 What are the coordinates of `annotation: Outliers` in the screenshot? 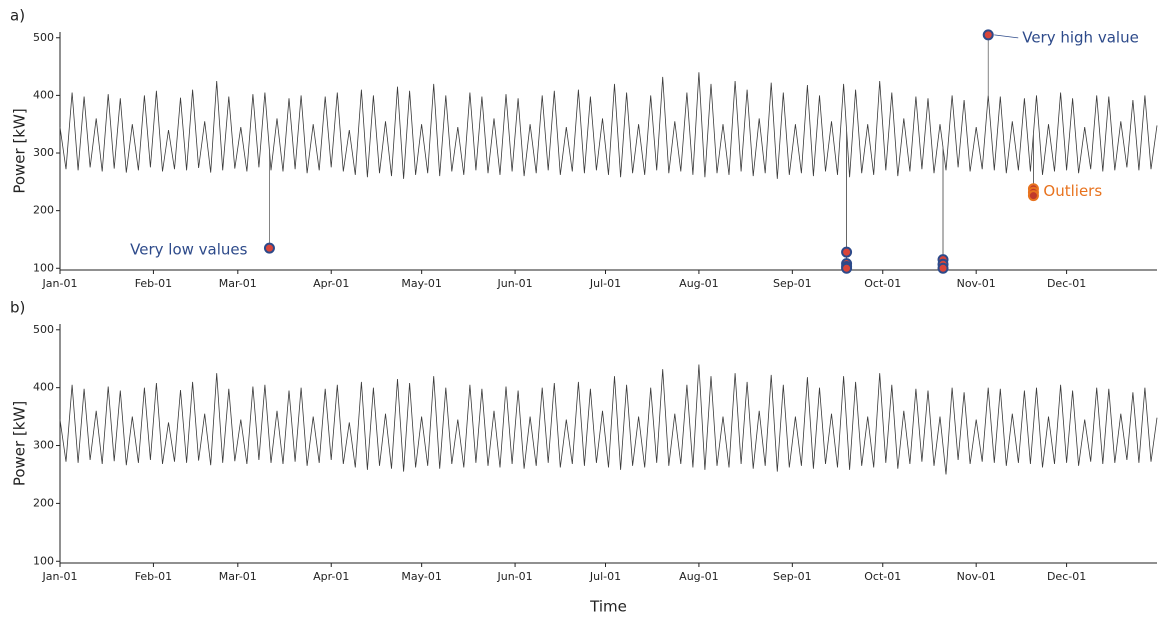 It's located at (1072, 191).